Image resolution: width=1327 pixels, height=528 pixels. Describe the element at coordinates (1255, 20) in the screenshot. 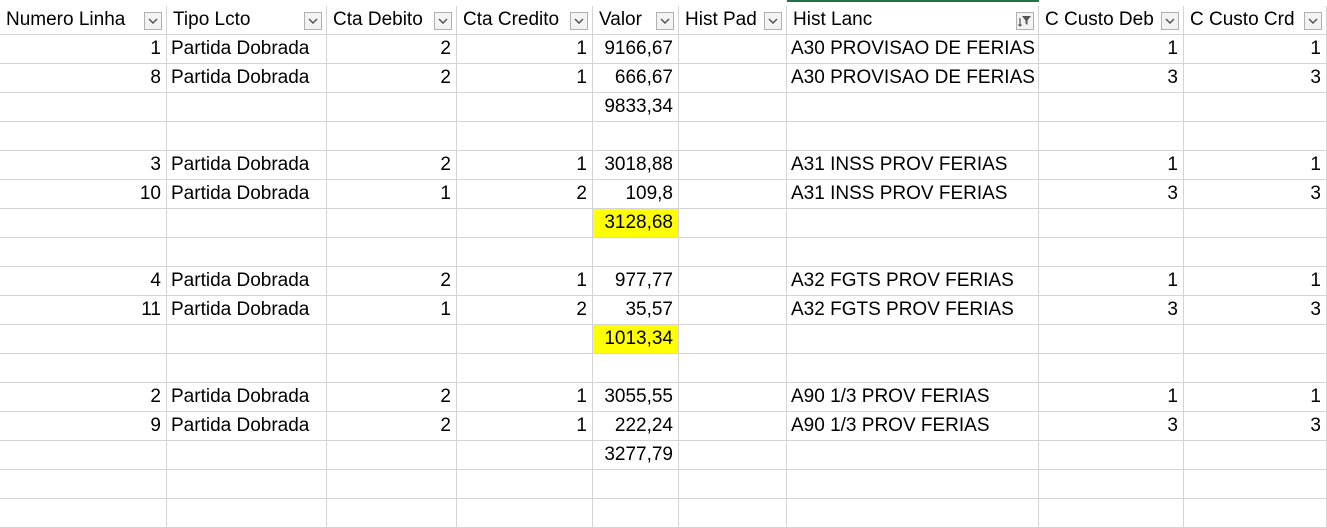

I see `header-cell-c-custo-crd: C Custo Crd` at that location.